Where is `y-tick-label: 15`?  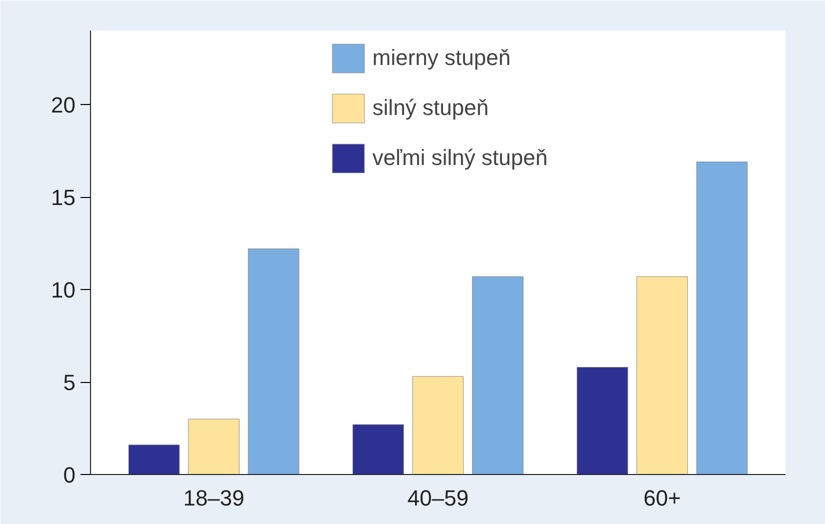
y-tick-label: 15 is located at coordinates (63, 197).